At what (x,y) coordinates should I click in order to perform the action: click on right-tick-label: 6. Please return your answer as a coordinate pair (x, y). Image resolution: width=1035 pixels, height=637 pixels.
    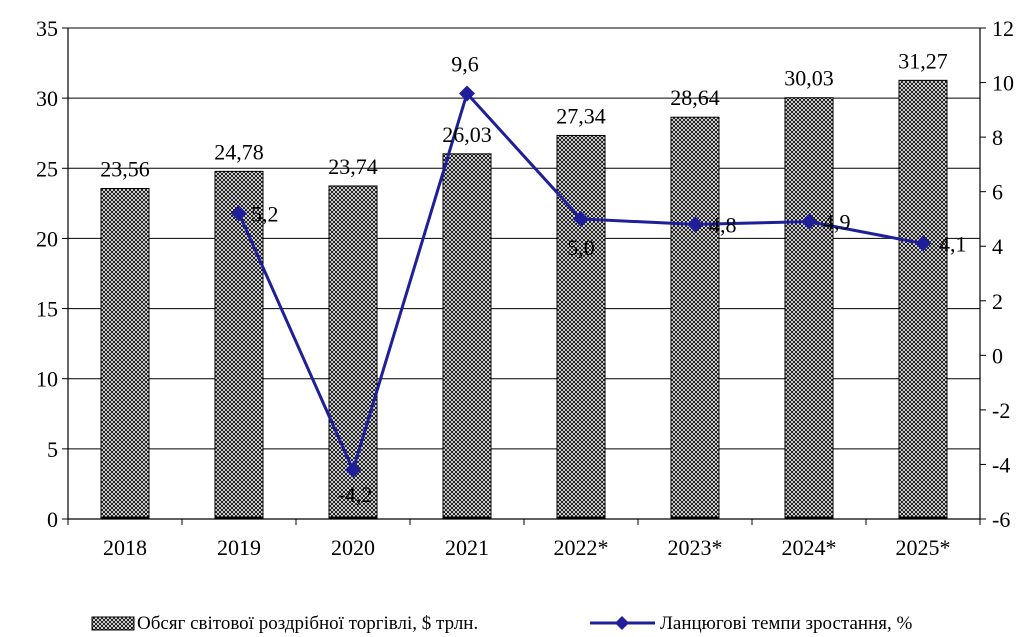
    Looking at the image, I should click on (997, 192).